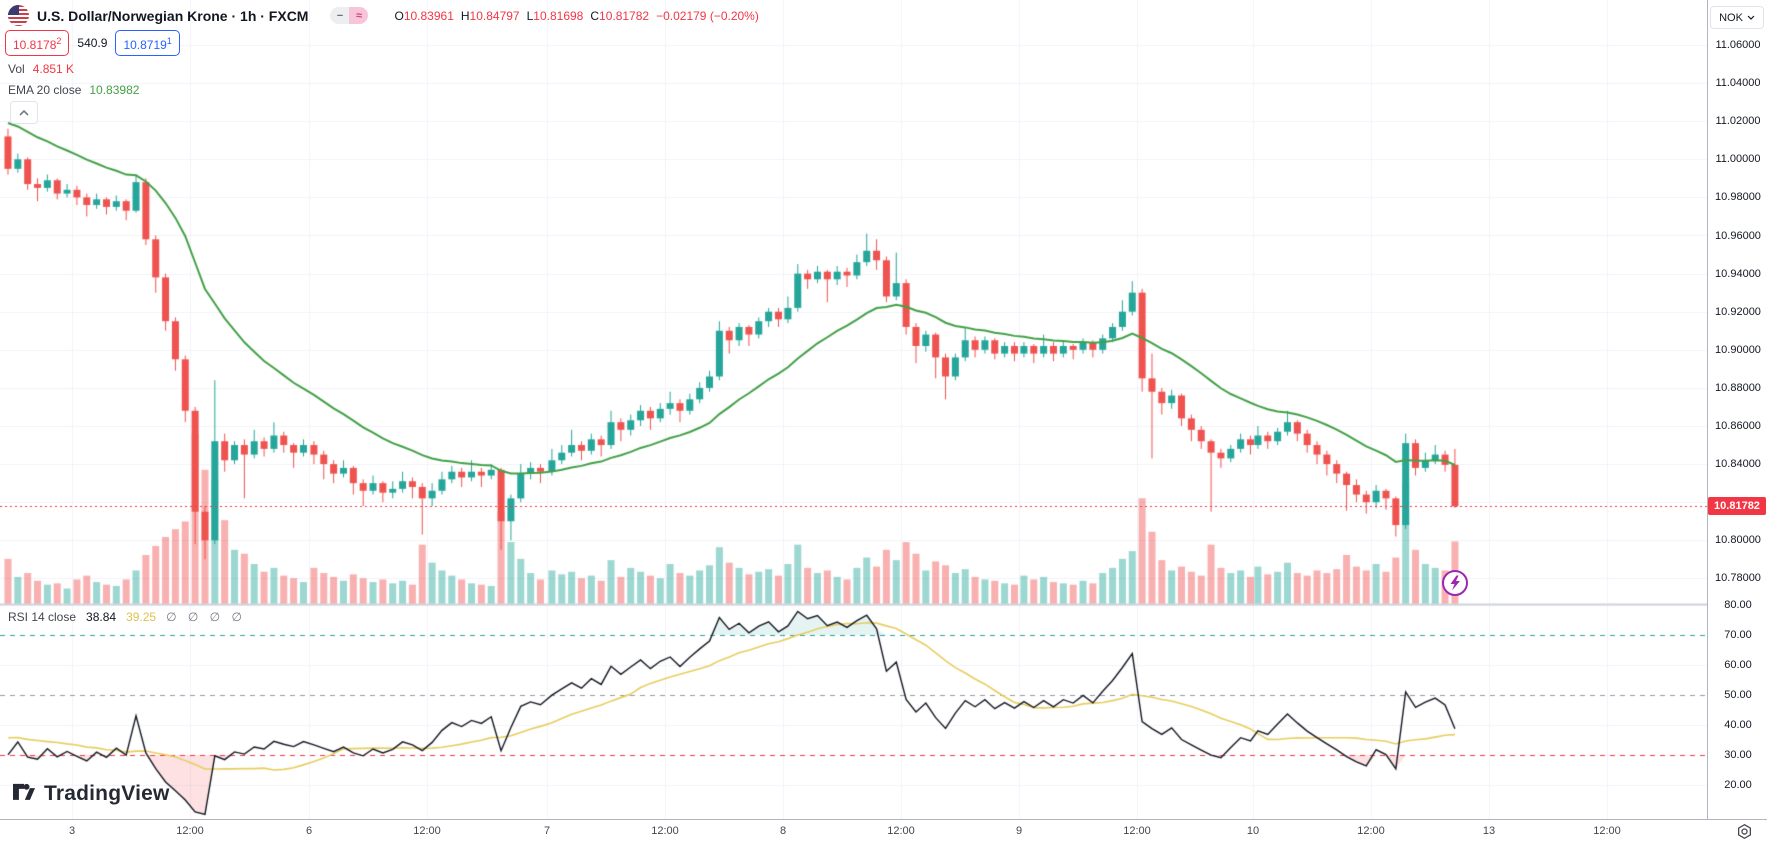 The height and width of the screenshot is (843, 1767). Describe the element at coordinates (1253, 831) in the screenshot. I see `time-axis-label: 10` at that location.